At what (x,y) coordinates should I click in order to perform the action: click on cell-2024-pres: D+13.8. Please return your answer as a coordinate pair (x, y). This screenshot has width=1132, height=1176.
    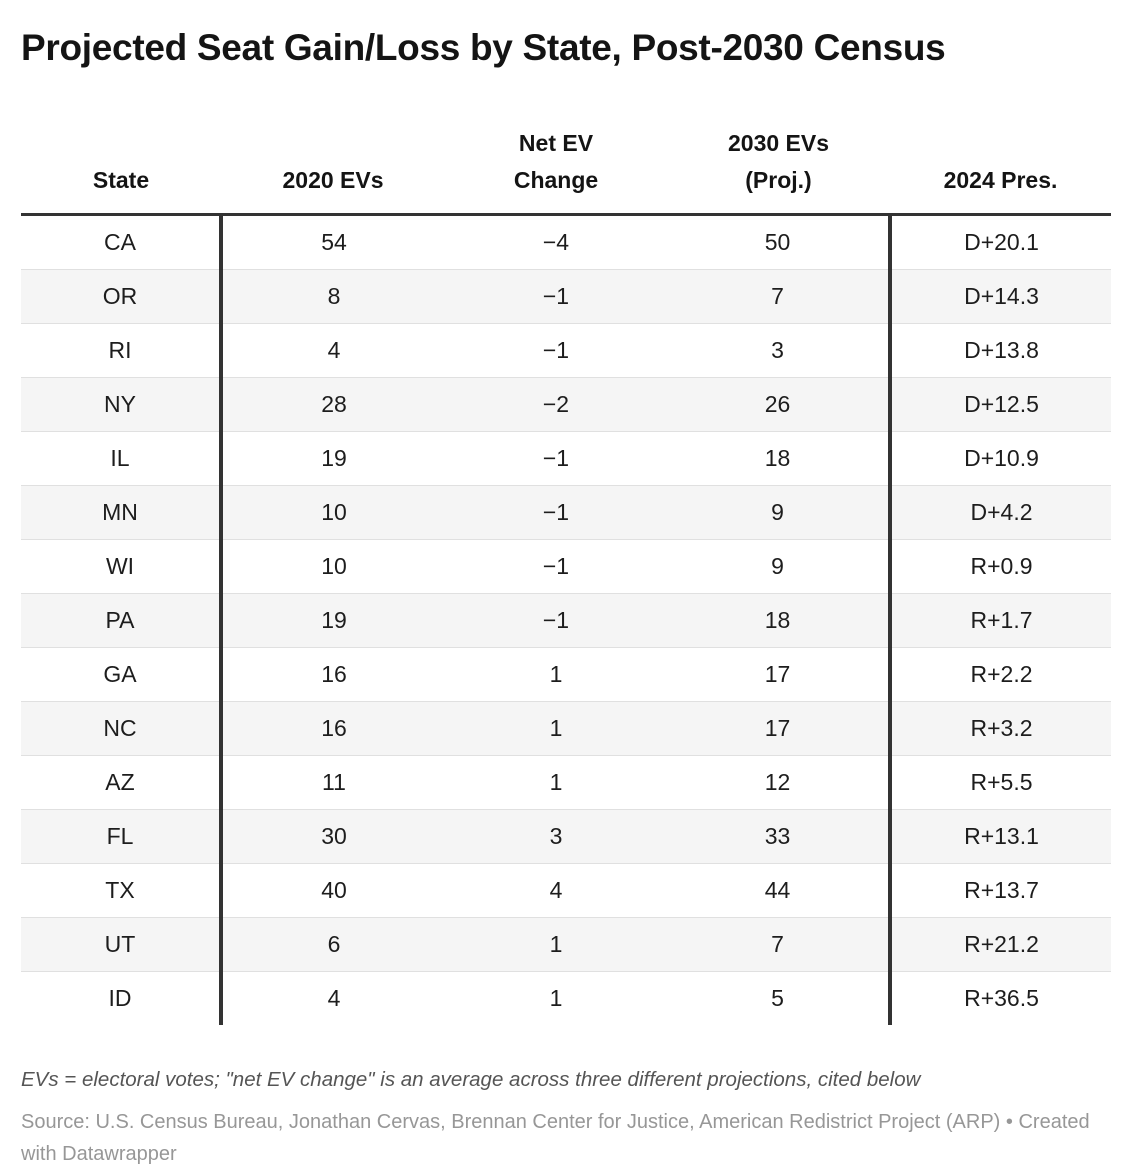
    Looking at the image, I should click on (999, 350).